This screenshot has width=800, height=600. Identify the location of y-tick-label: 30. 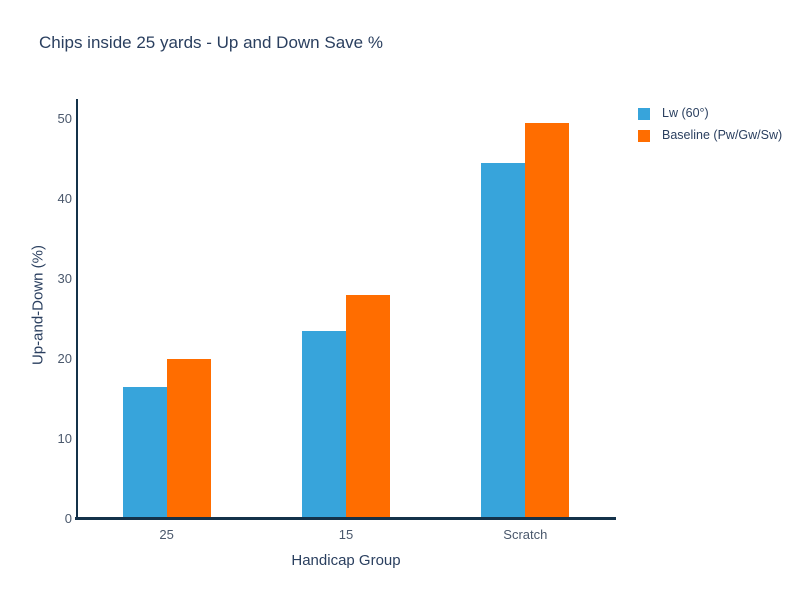
(64, 278).